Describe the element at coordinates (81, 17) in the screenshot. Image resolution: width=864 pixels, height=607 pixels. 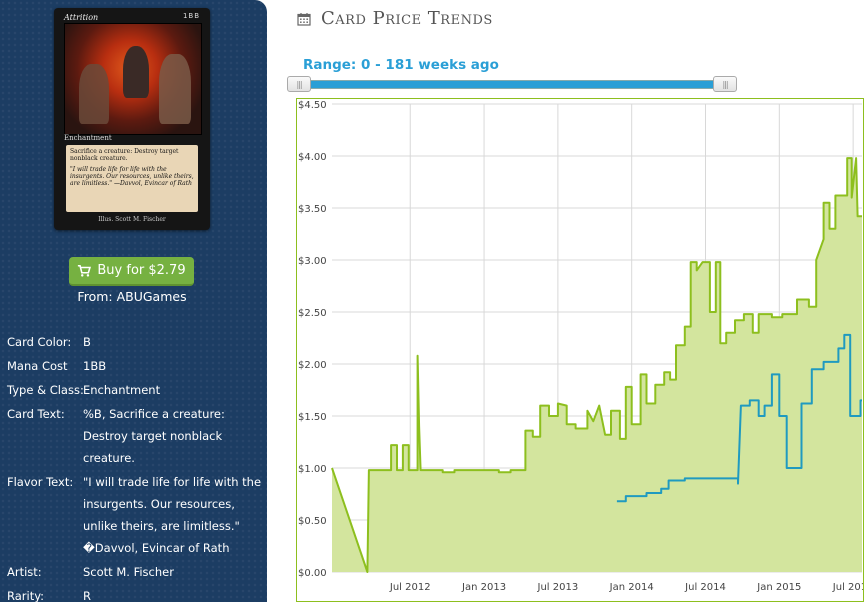
I see `card-image-name: Attrition` at that location.